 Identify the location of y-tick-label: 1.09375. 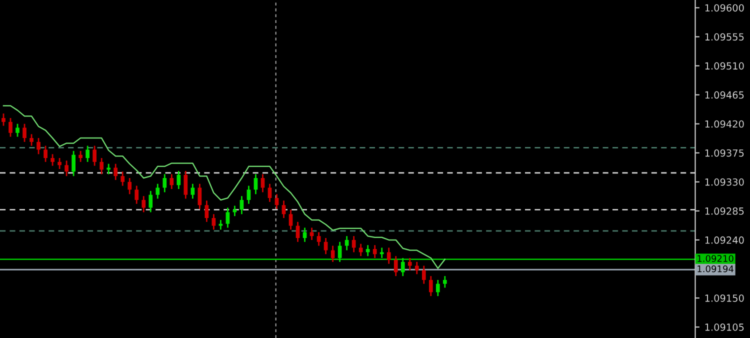
(724, 153).